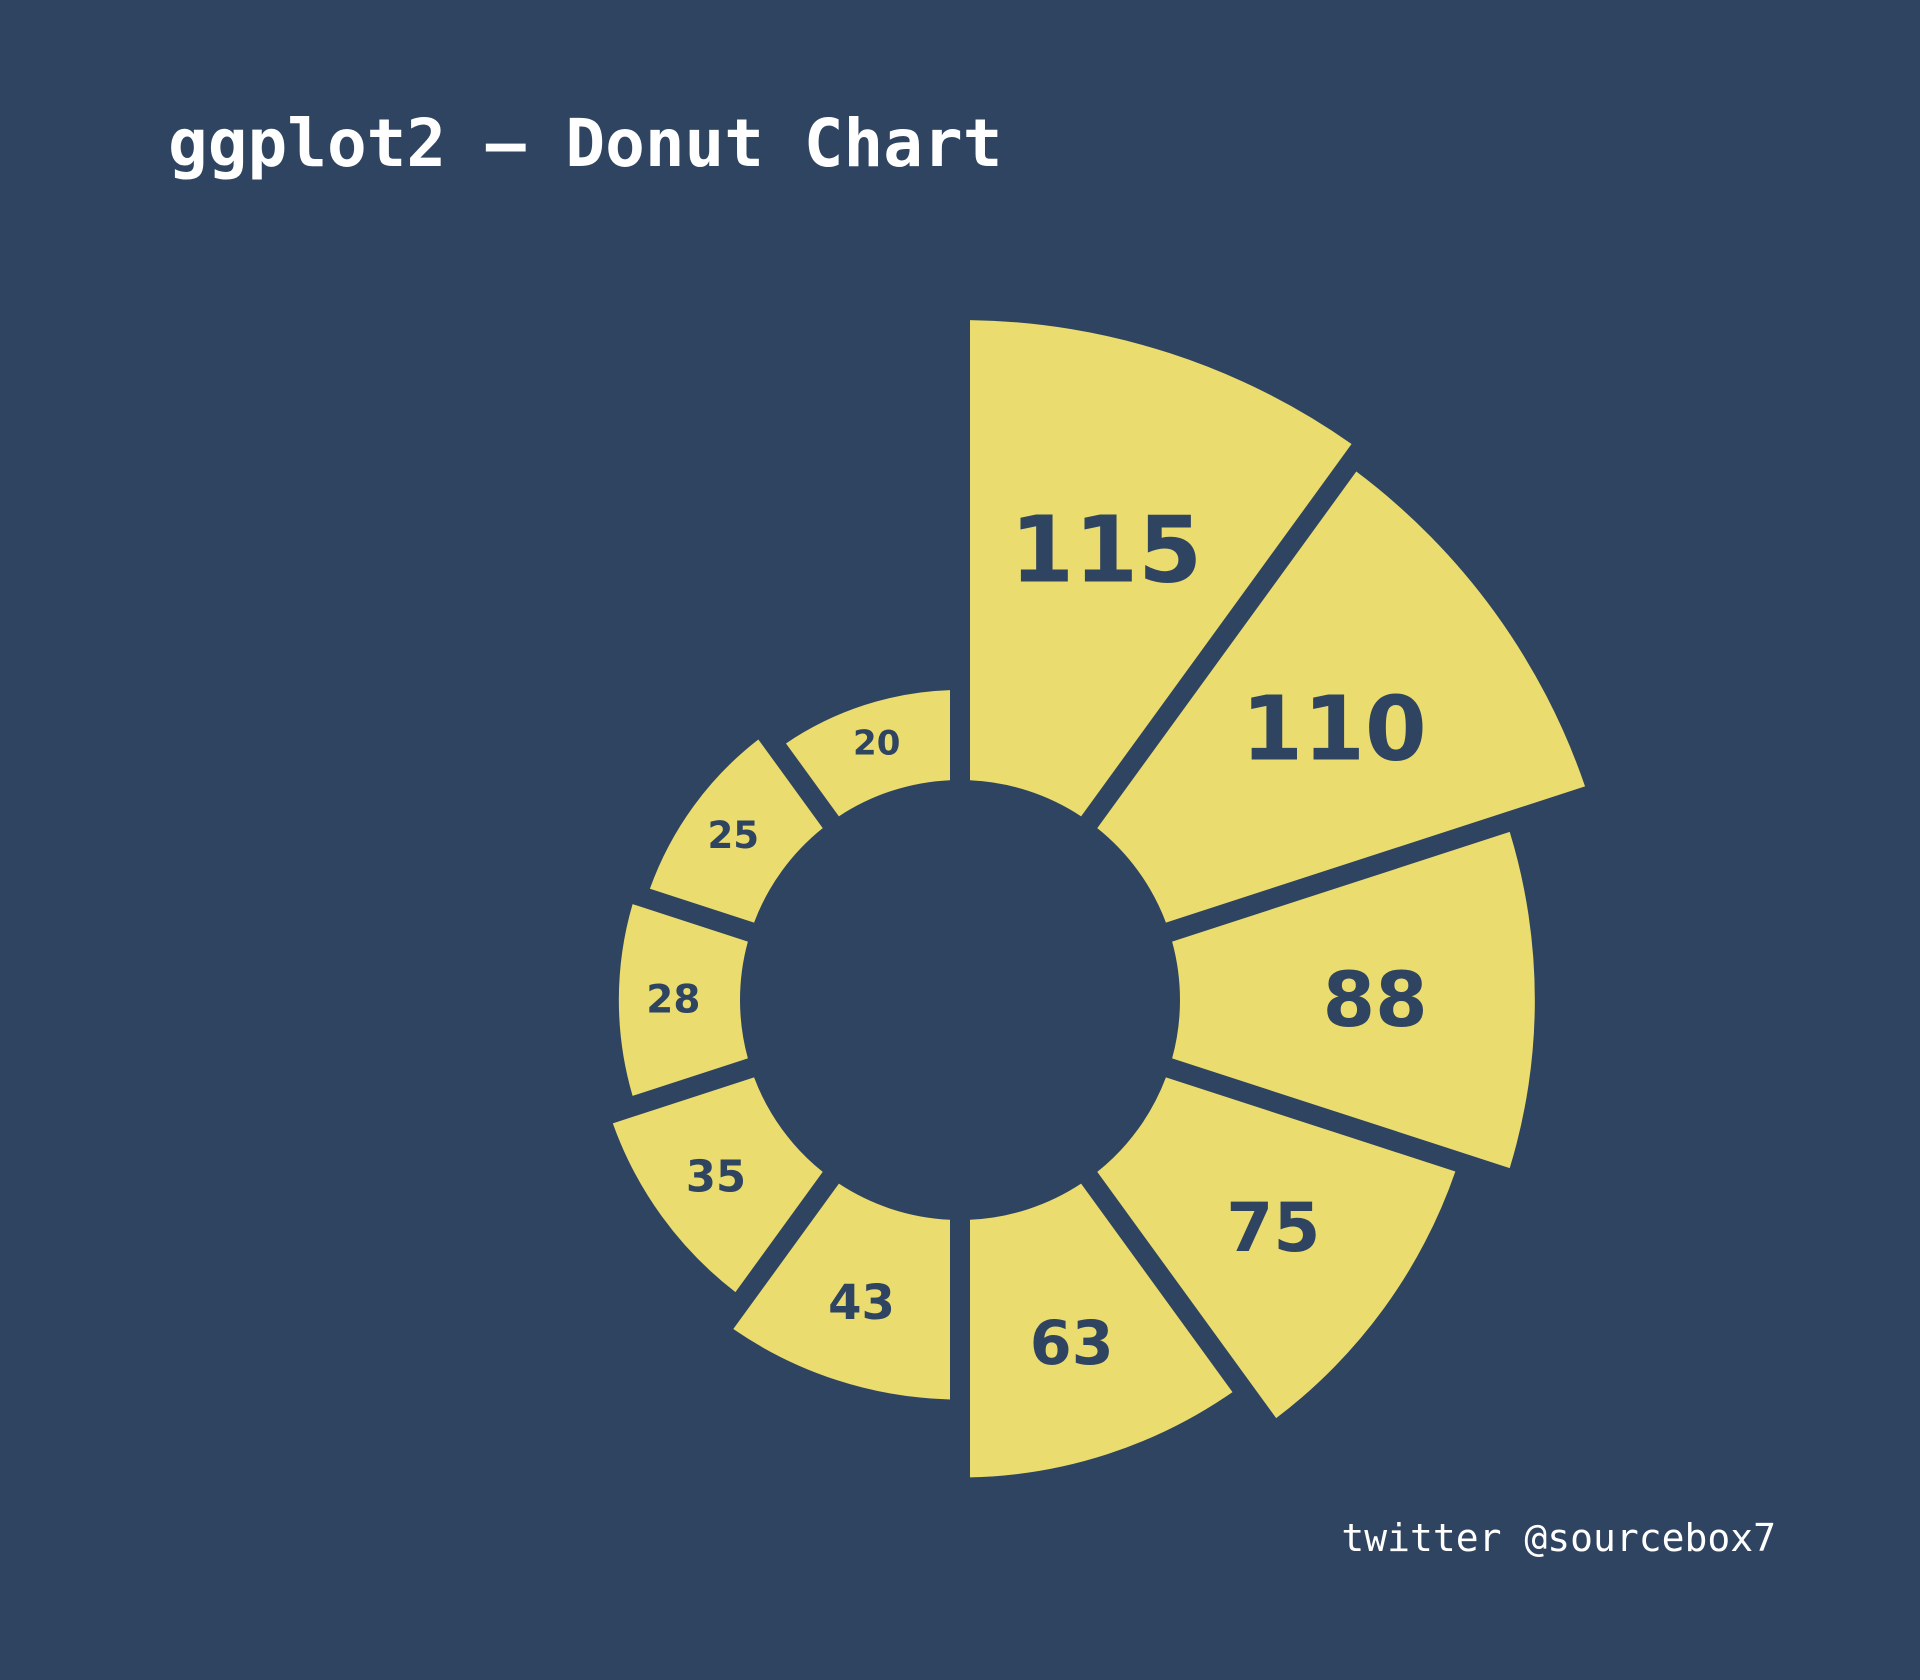 The height and width of the screenshot is (1680, 1920). Describe the element at coordinates (861, 1303) in the screenshot. I see `slice-label-43: 43` at that location.